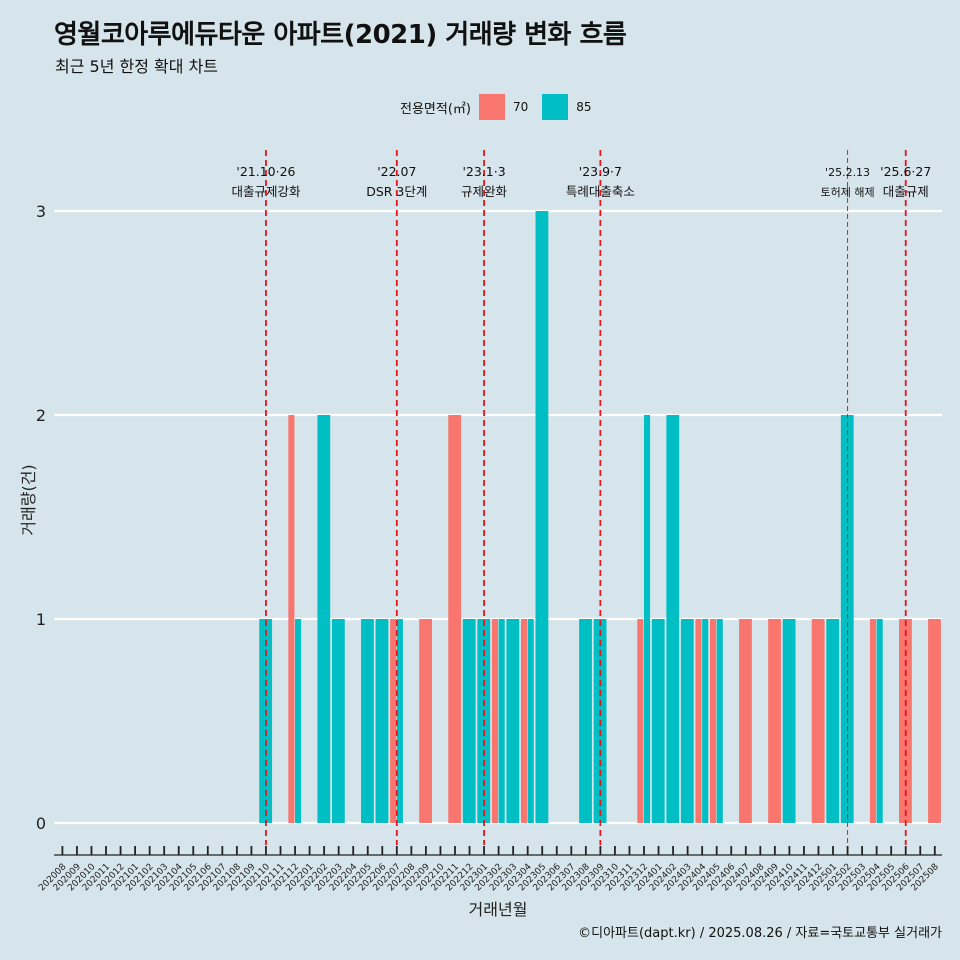 The width and height of the screenshot is (960, 960). What do you see at coordinates (584, 107) in the screenshot?
I see `legend-label-85: 85` at bounding box center [584, 107].